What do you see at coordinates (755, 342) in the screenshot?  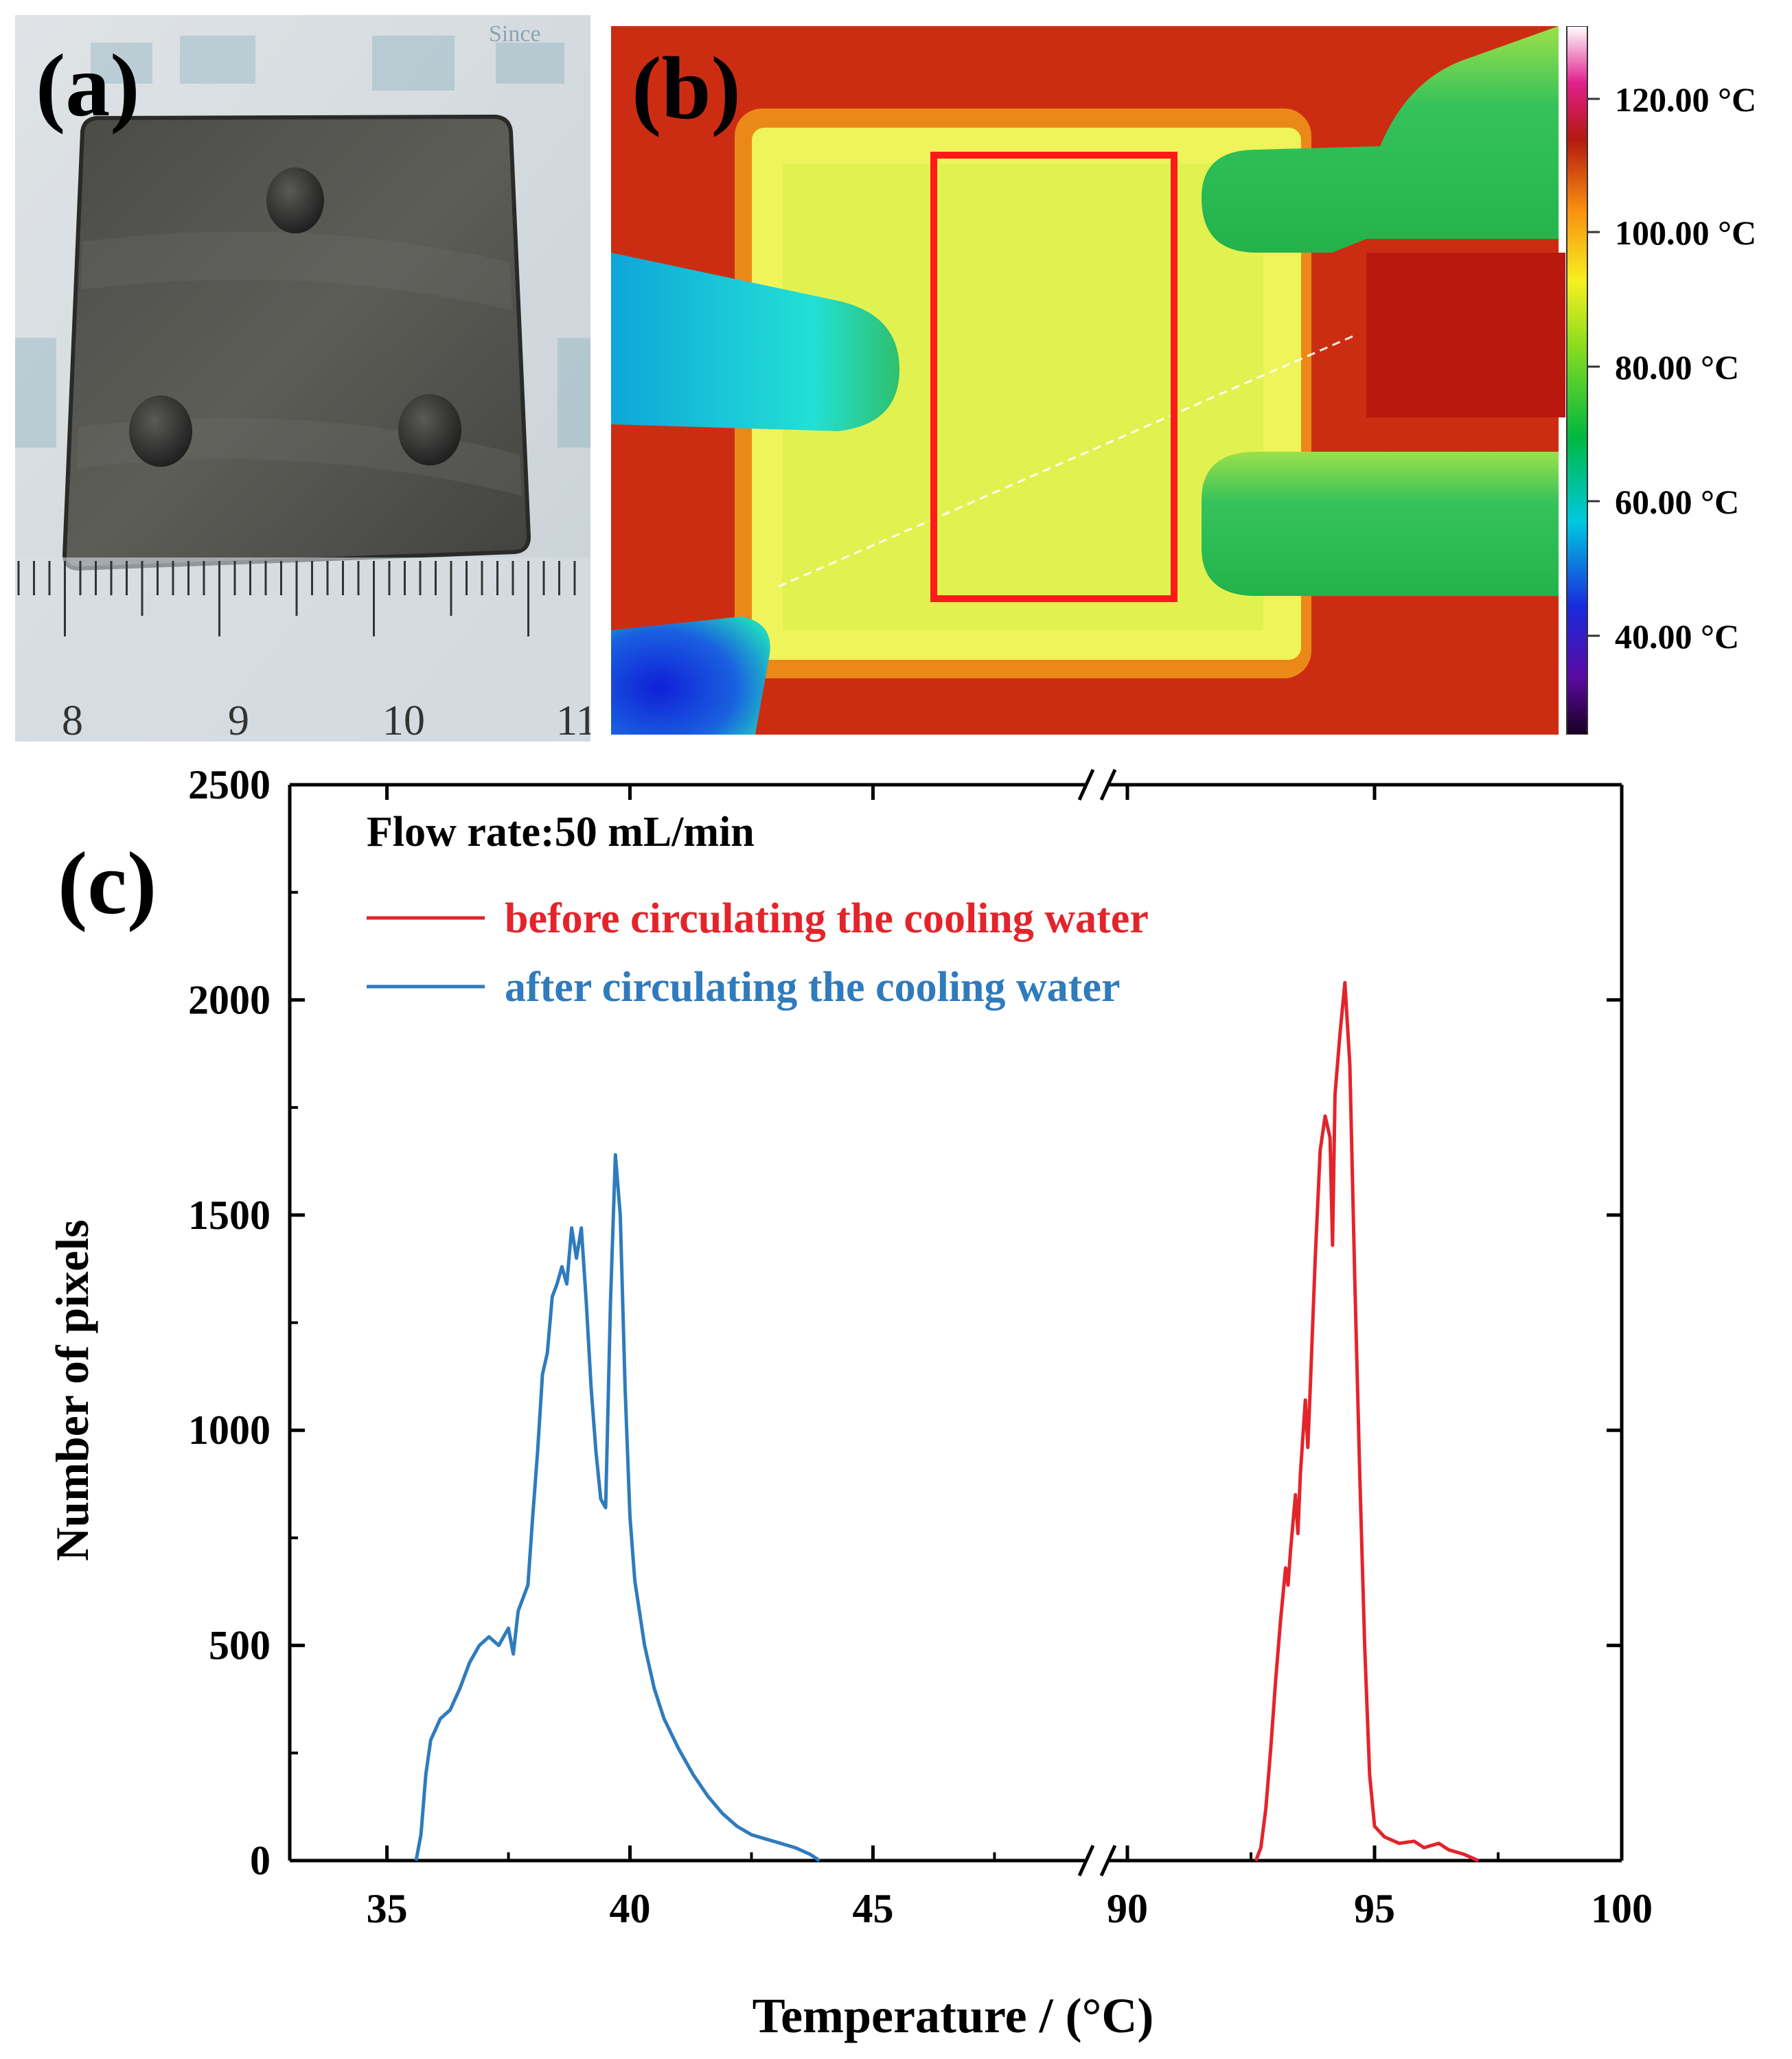 I see `inlet-tube-top` at bounding box center [755, 342].